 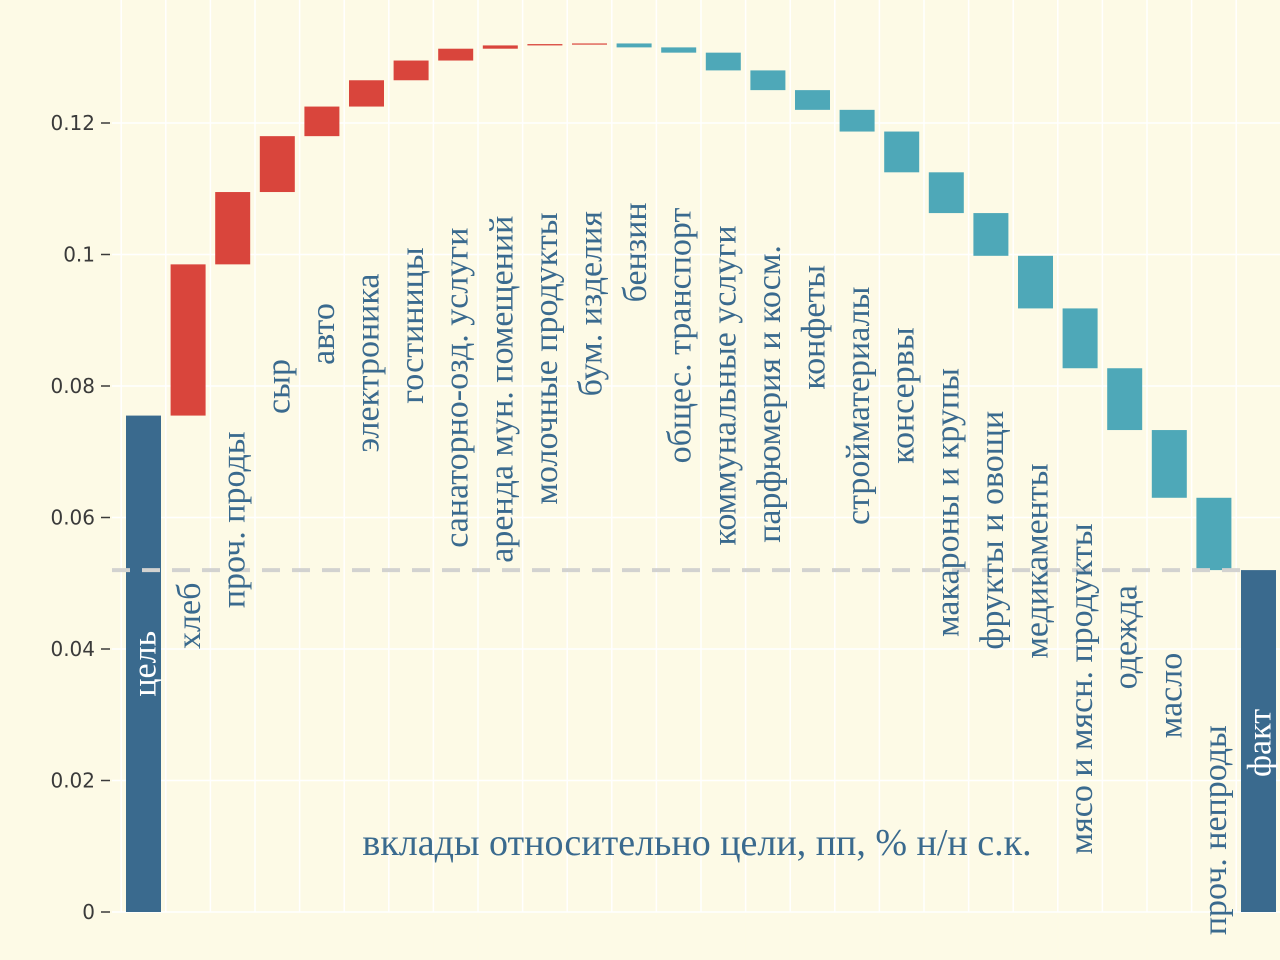 I want to click on y-tick-label: 0.06, so click(x=72, y=518).